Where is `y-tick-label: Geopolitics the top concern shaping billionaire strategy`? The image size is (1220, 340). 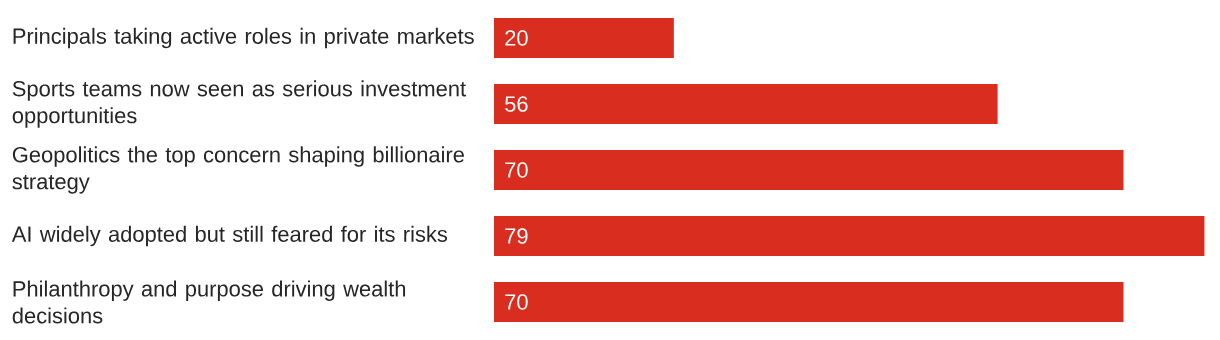
y-tick-label: Geopolitics the top concern shaping billionaire strategy is located at coordinates (238, 170).